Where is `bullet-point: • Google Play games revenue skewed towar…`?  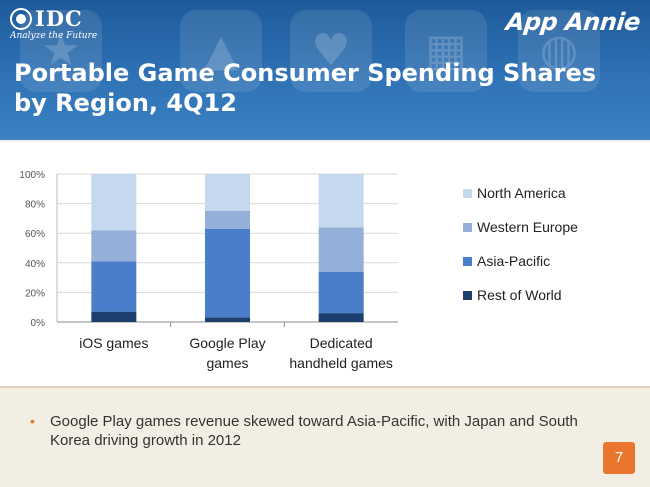
bullet-point: • Google Play games revenue skewed towar… is located at coordinates (310, 431).